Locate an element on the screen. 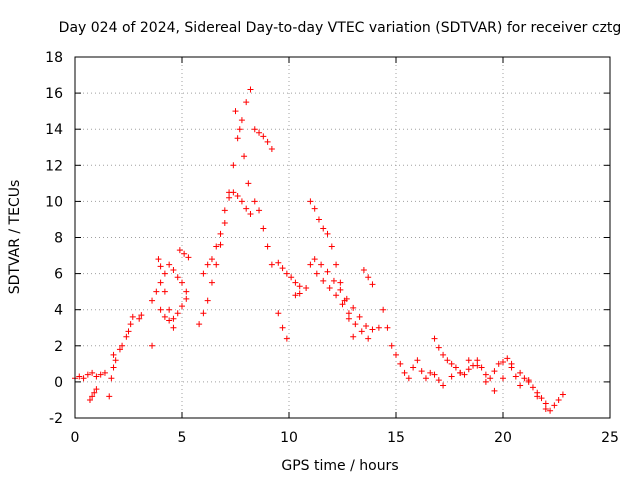 This screenshot has width=640, height=480. x-tick-label: 15 is located at coordinates (396, 438).